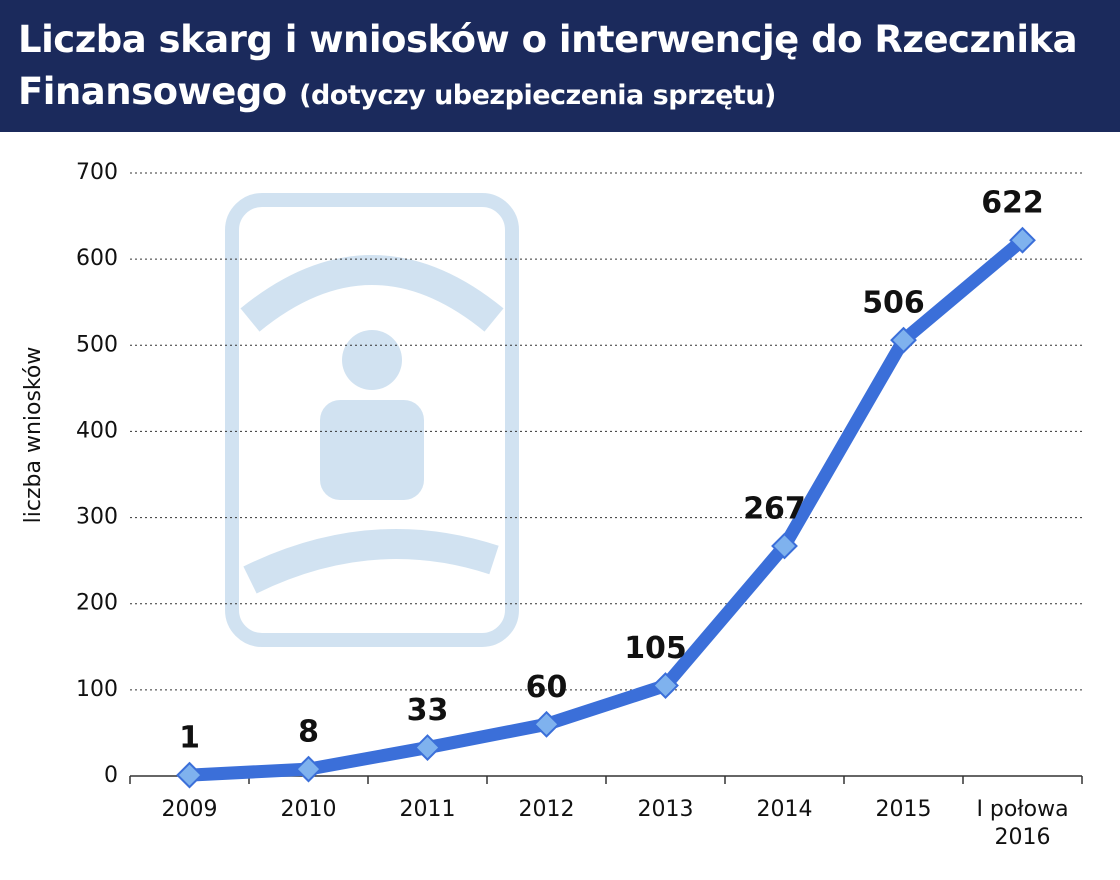 This screenshot has width=1120, height=880. Describe the element at coordinates (784, 809) in the screenshot. I see `x-tick-label: 2014` at that location.